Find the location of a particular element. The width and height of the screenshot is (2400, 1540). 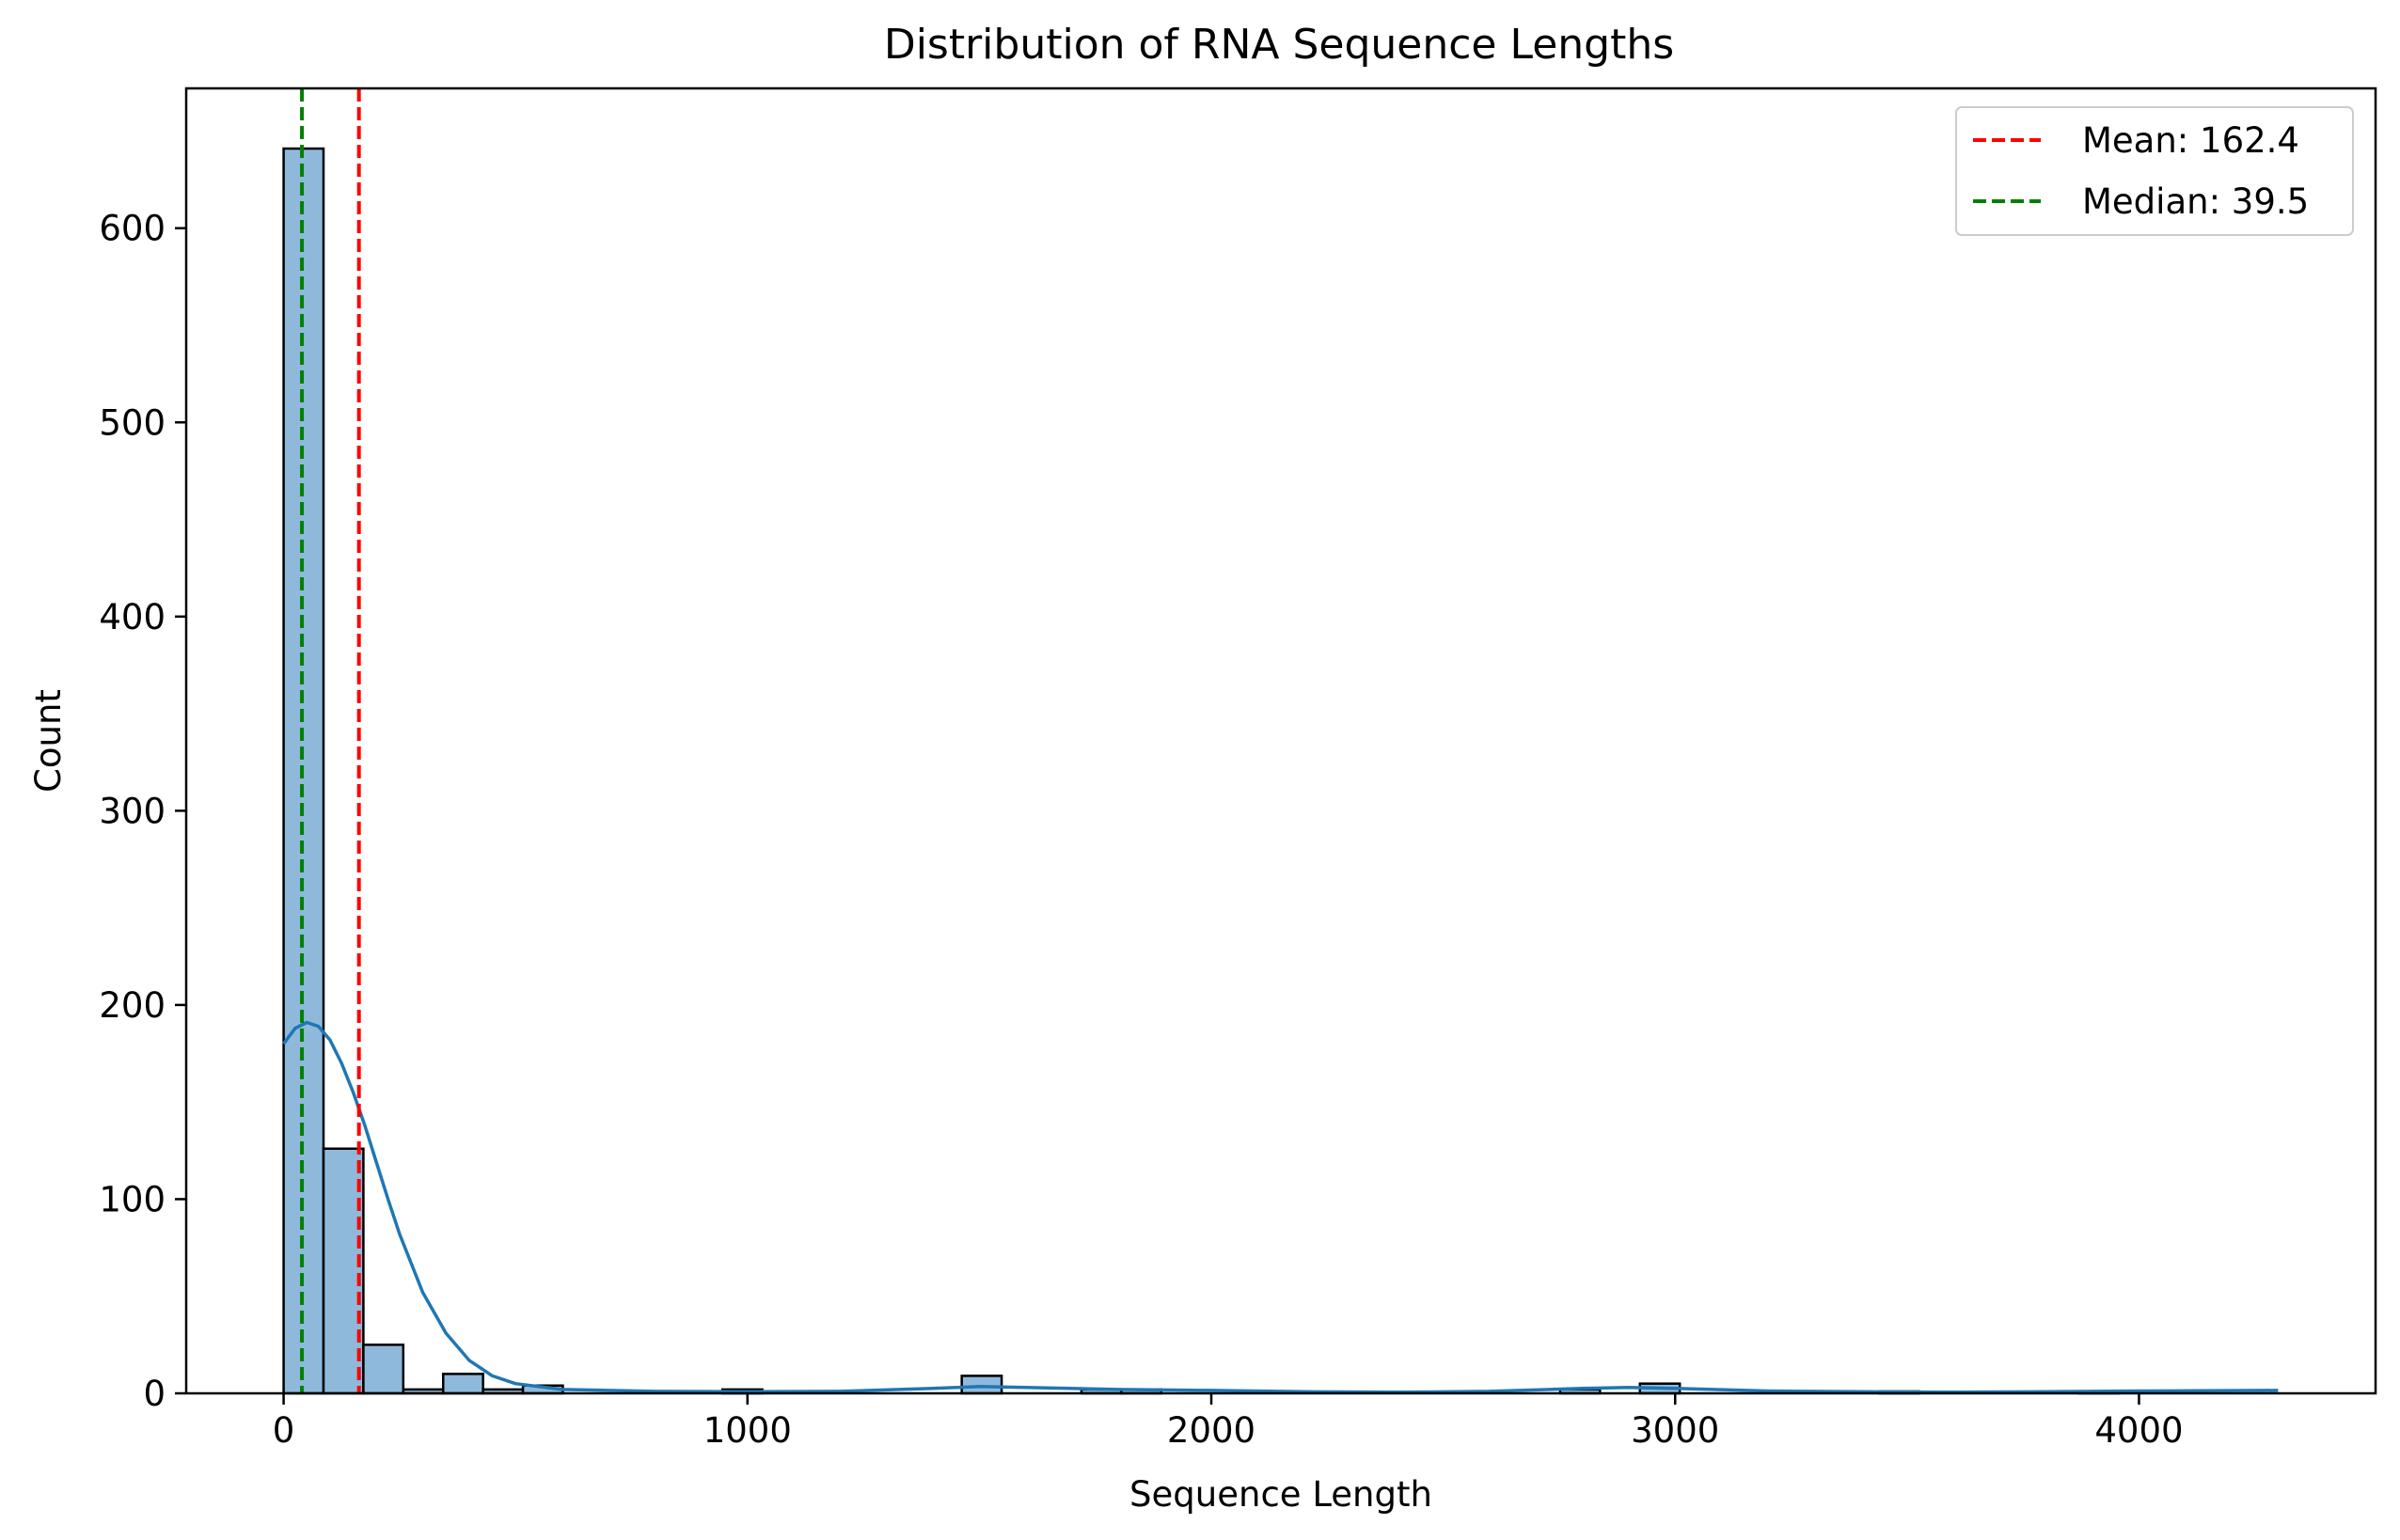

legend-box is located at coordinates (2154, 171).